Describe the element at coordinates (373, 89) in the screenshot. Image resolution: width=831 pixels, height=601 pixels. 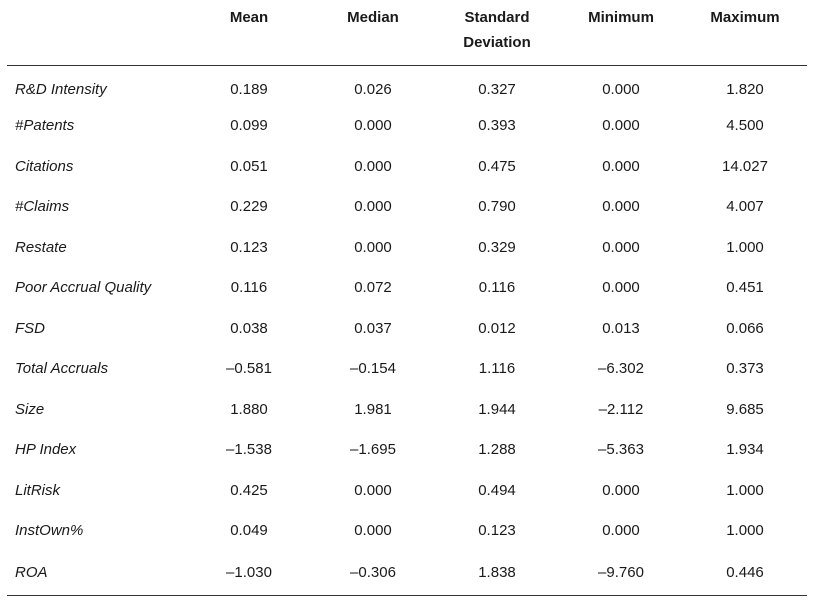
I see `table-cell: 0.026` at that location.